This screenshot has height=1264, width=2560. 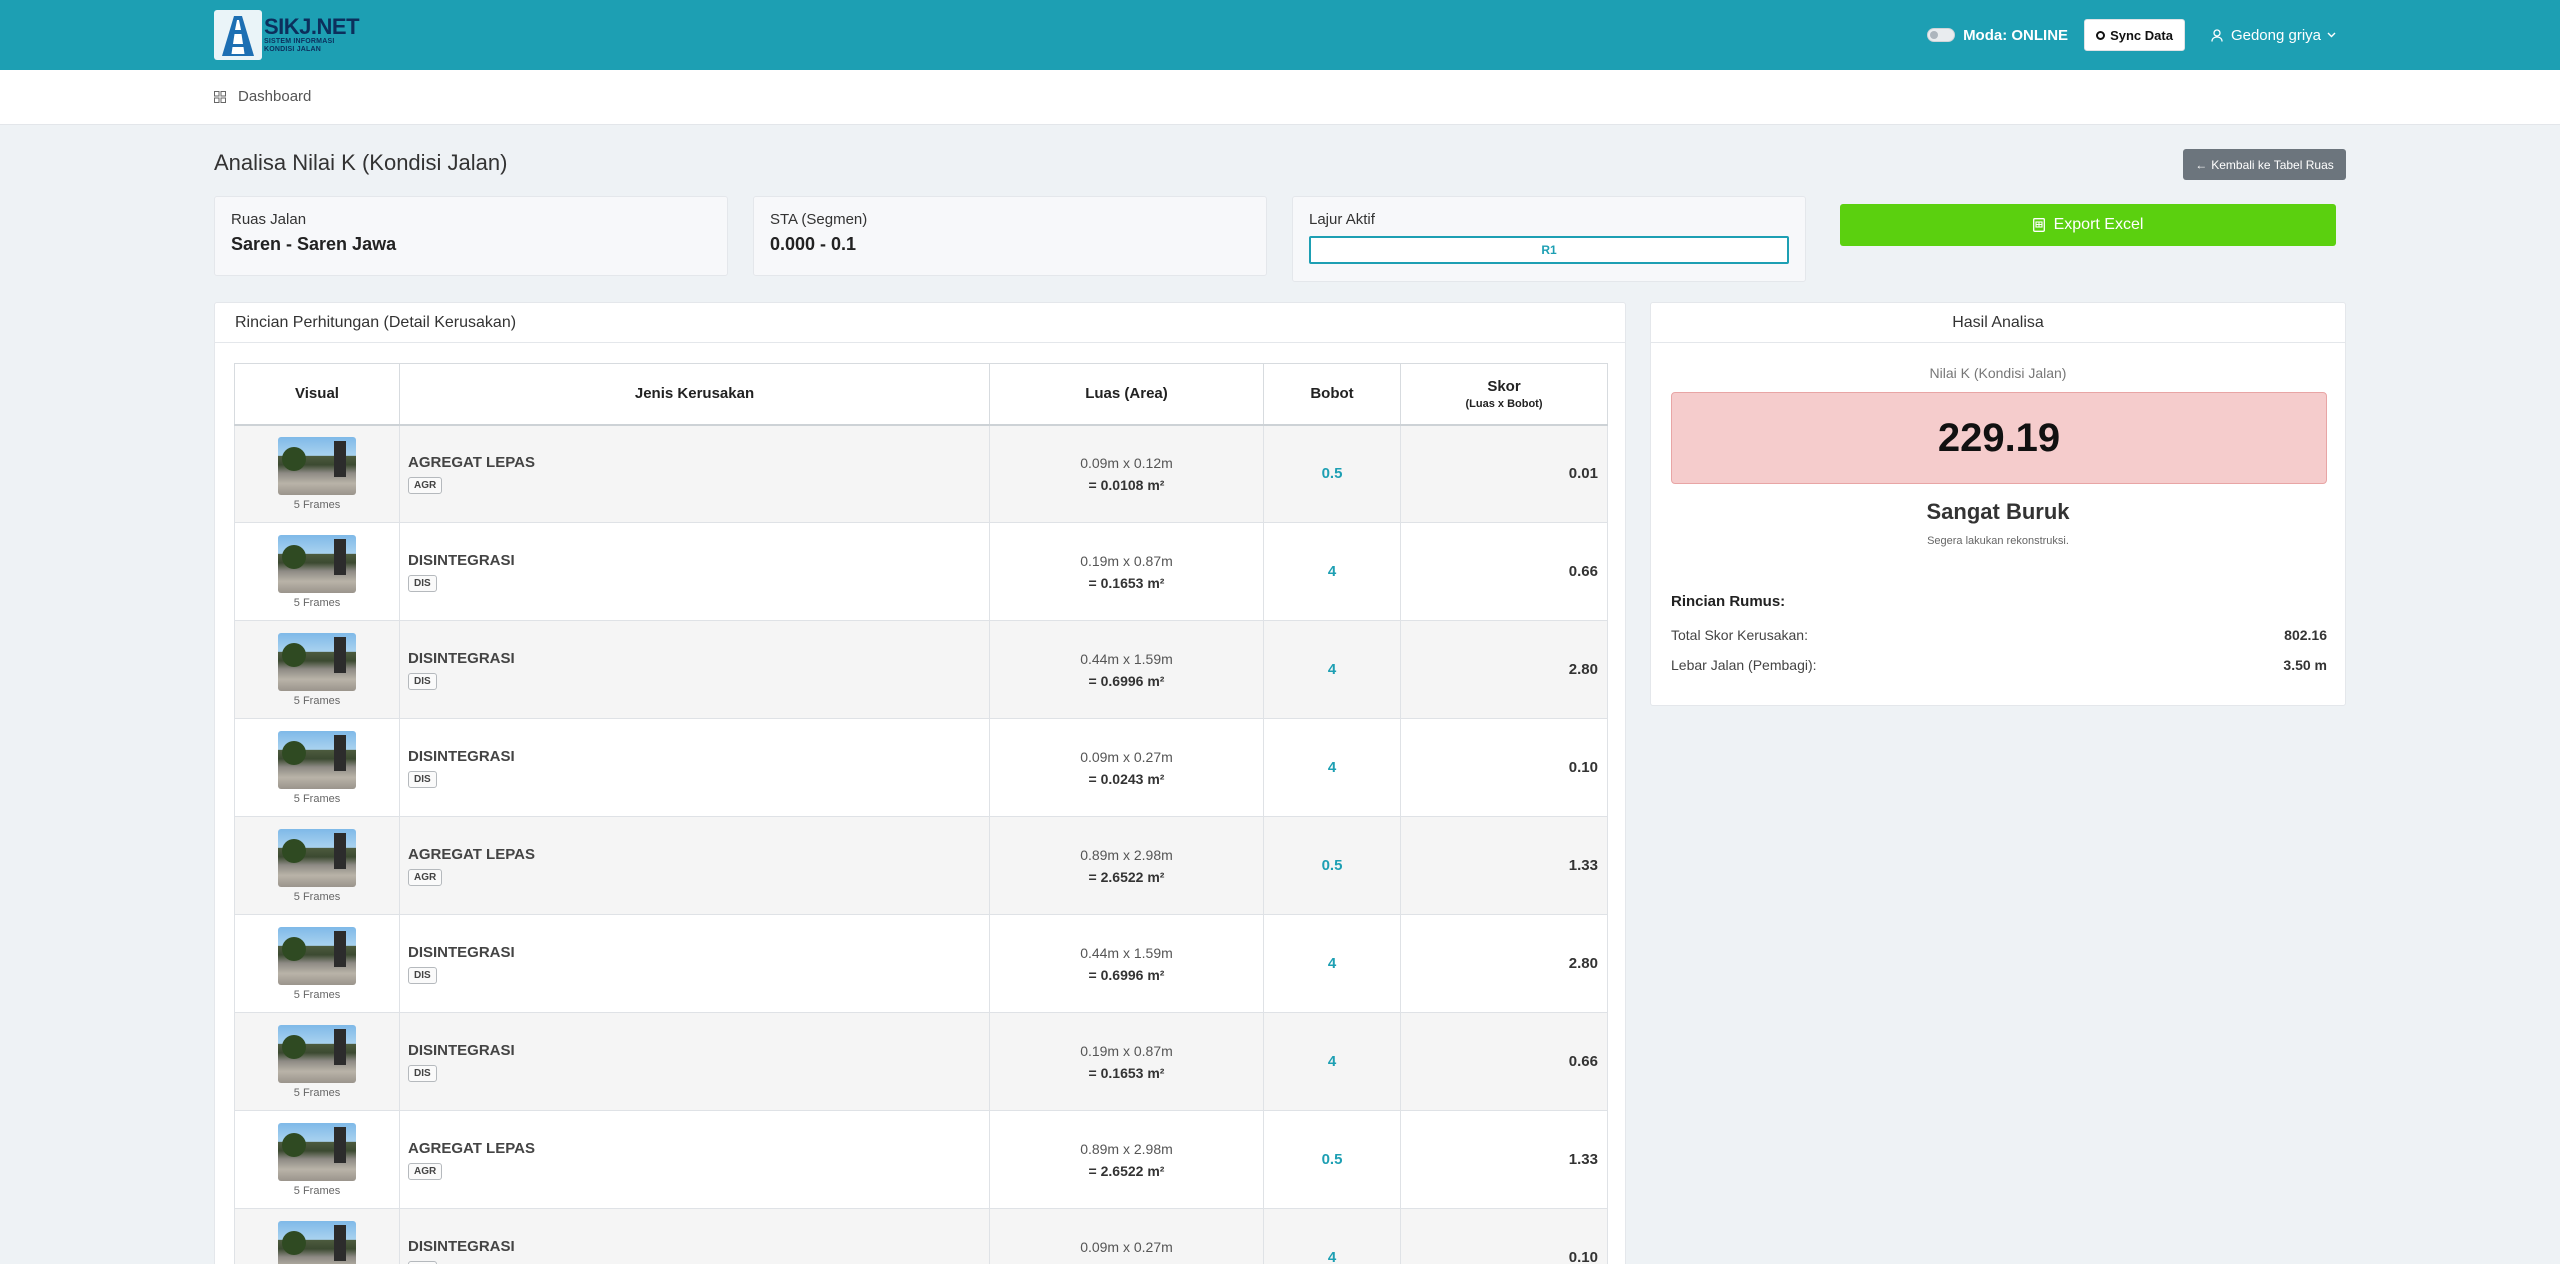 I want to click on back-to-table-button: ← Kembali ke Tabel Ruas, so click(x=2264, y=164).